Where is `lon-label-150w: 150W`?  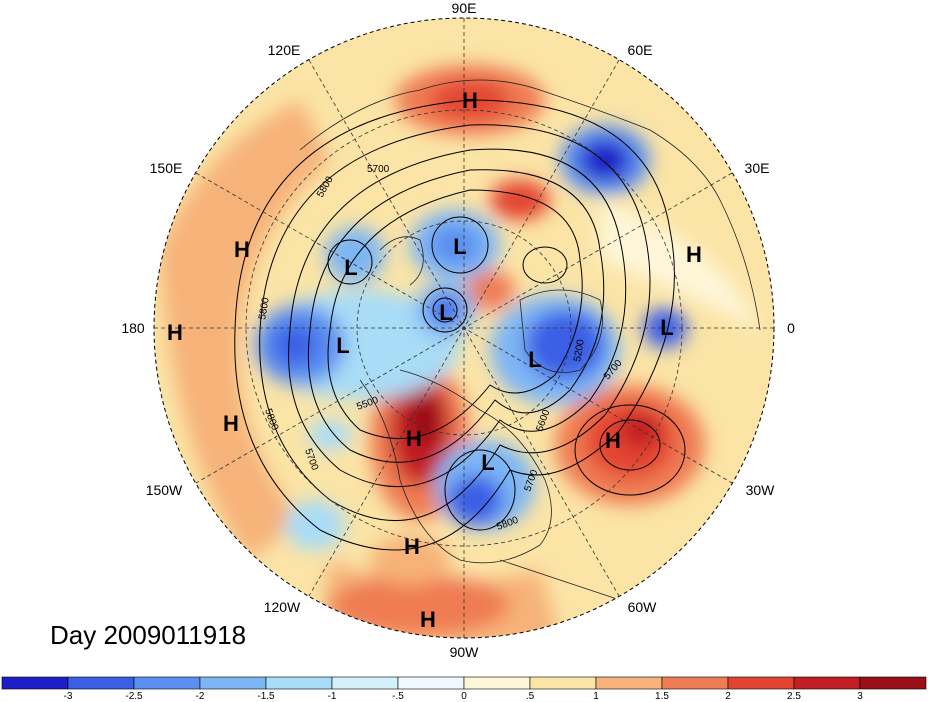 lon-label-150w: 150W is located at coordinates (164, 490).